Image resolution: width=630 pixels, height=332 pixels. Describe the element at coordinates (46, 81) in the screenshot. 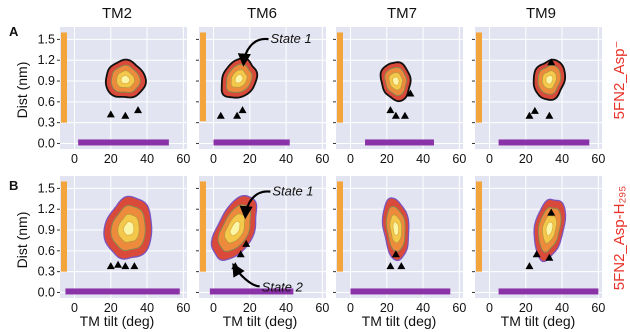

I see `y-tick-label: 0.9` at that location.